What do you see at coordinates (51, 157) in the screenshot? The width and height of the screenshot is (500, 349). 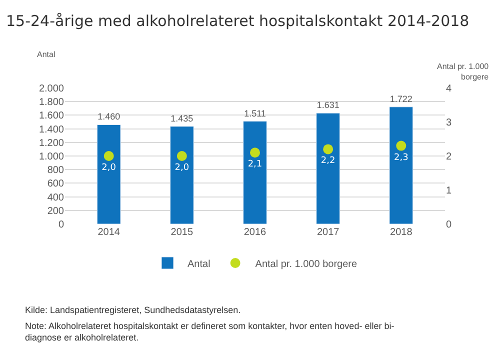 I see `y-tick-label: 1.000` at bounding box center [51, 157].